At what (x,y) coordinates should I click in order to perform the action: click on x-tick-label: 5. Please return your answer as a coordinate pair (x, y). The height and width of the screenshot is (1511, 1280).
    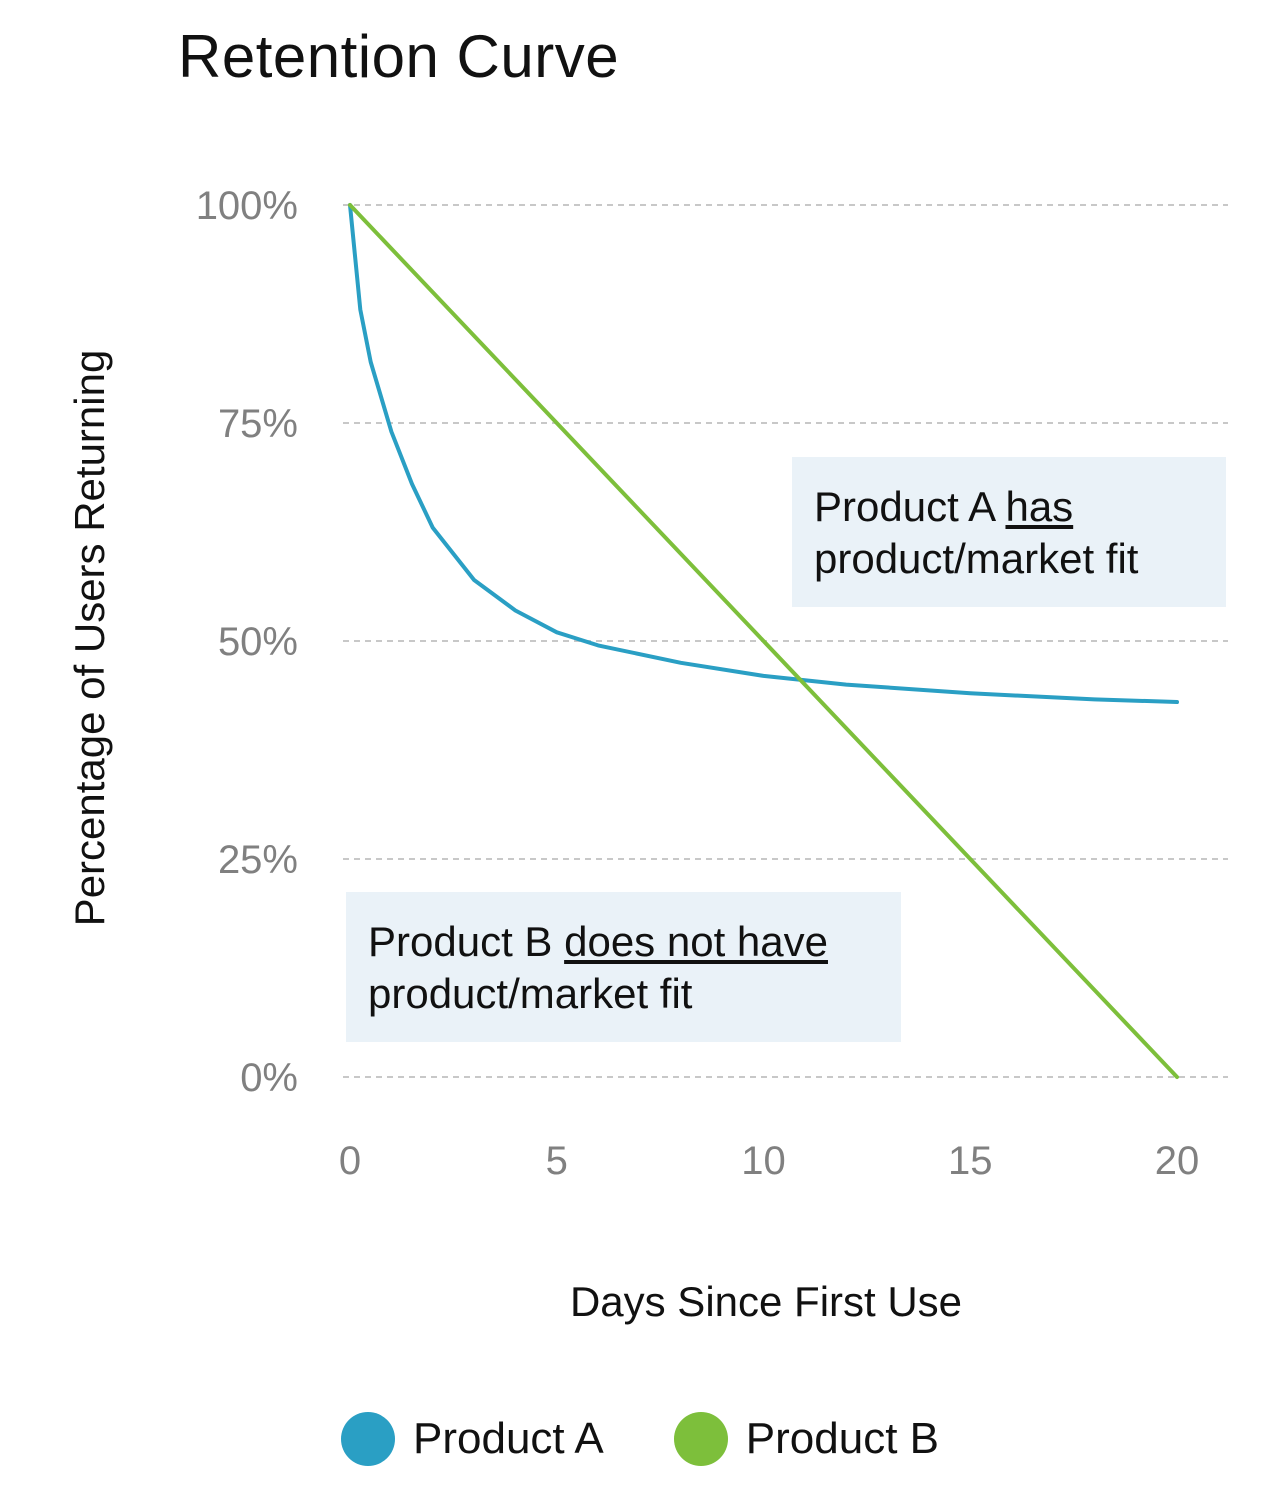
    Looking at the image, I should click on (557, 1161).